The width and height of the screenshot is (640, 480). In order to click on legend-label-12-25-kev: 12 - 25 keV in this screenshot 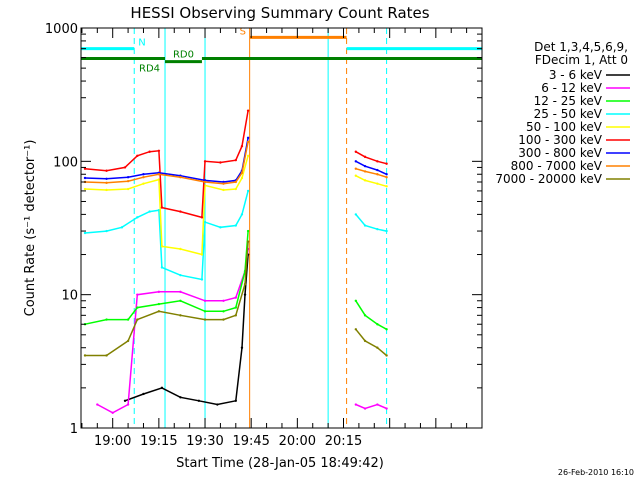, I will do `click(568, 101)`.